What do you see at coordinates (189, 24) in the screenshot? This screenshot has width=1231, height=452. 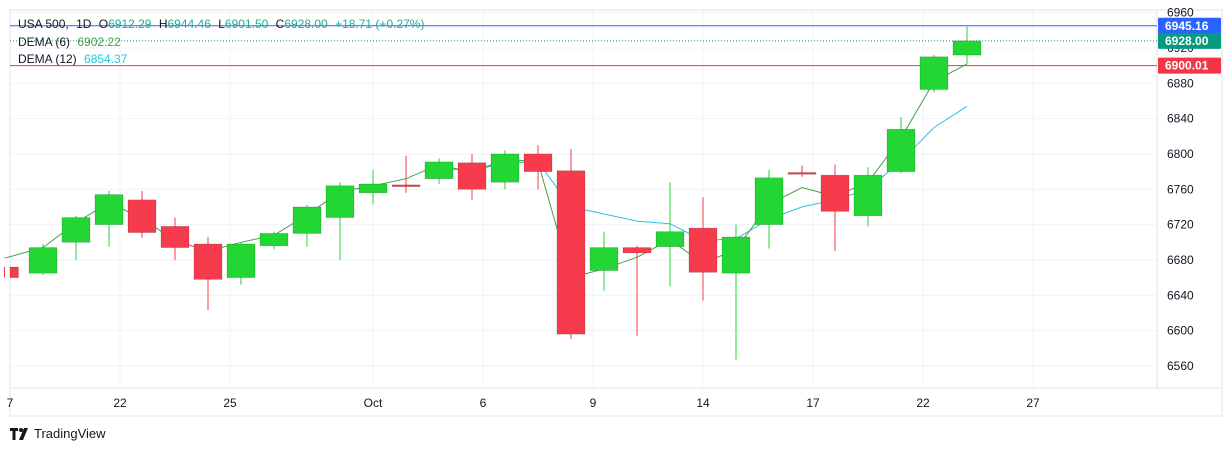 I see `high-value: 6944.46` at bounding box center [189, 24].